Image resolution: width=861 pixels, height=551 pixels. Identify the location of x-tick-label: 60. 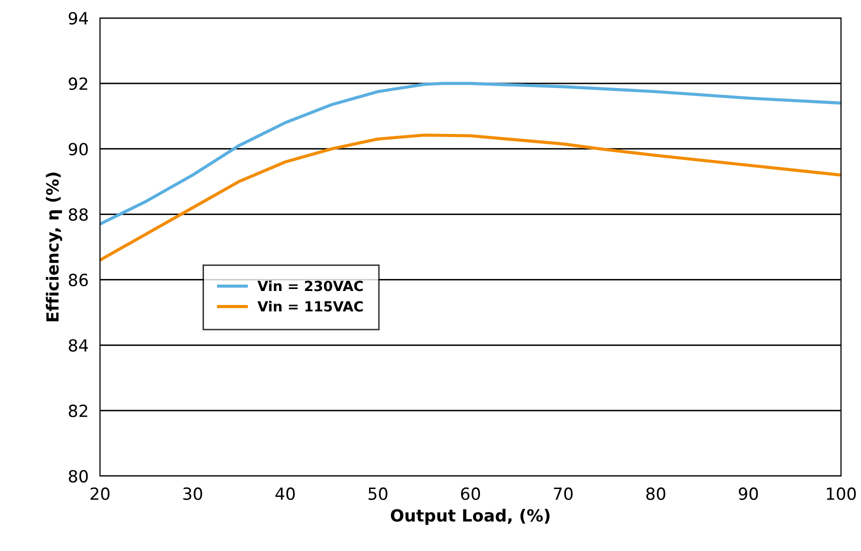
(470, 493).